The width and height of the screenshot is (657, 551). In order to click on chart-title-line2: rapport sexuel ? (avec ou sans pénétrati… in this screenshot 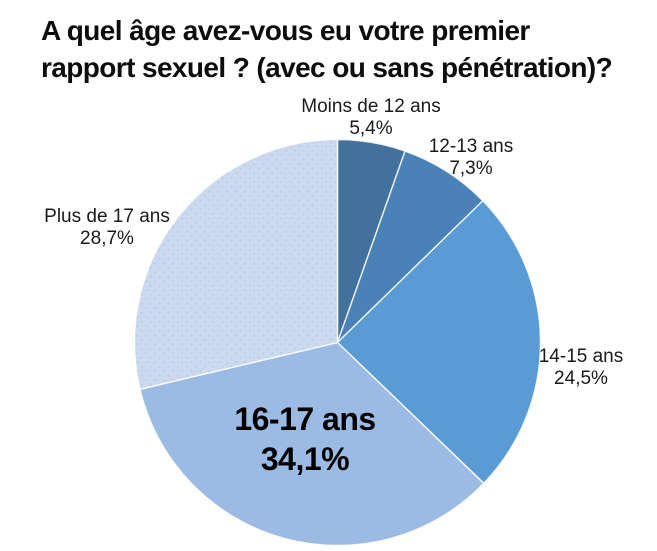, I will do `click(327, 67)`.